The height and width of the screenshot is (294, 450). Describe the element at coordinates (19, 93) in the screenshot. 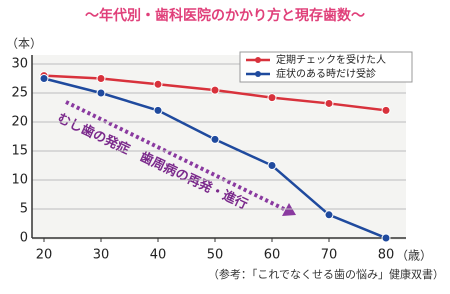

I see `y-tick-label: 25` at that location.